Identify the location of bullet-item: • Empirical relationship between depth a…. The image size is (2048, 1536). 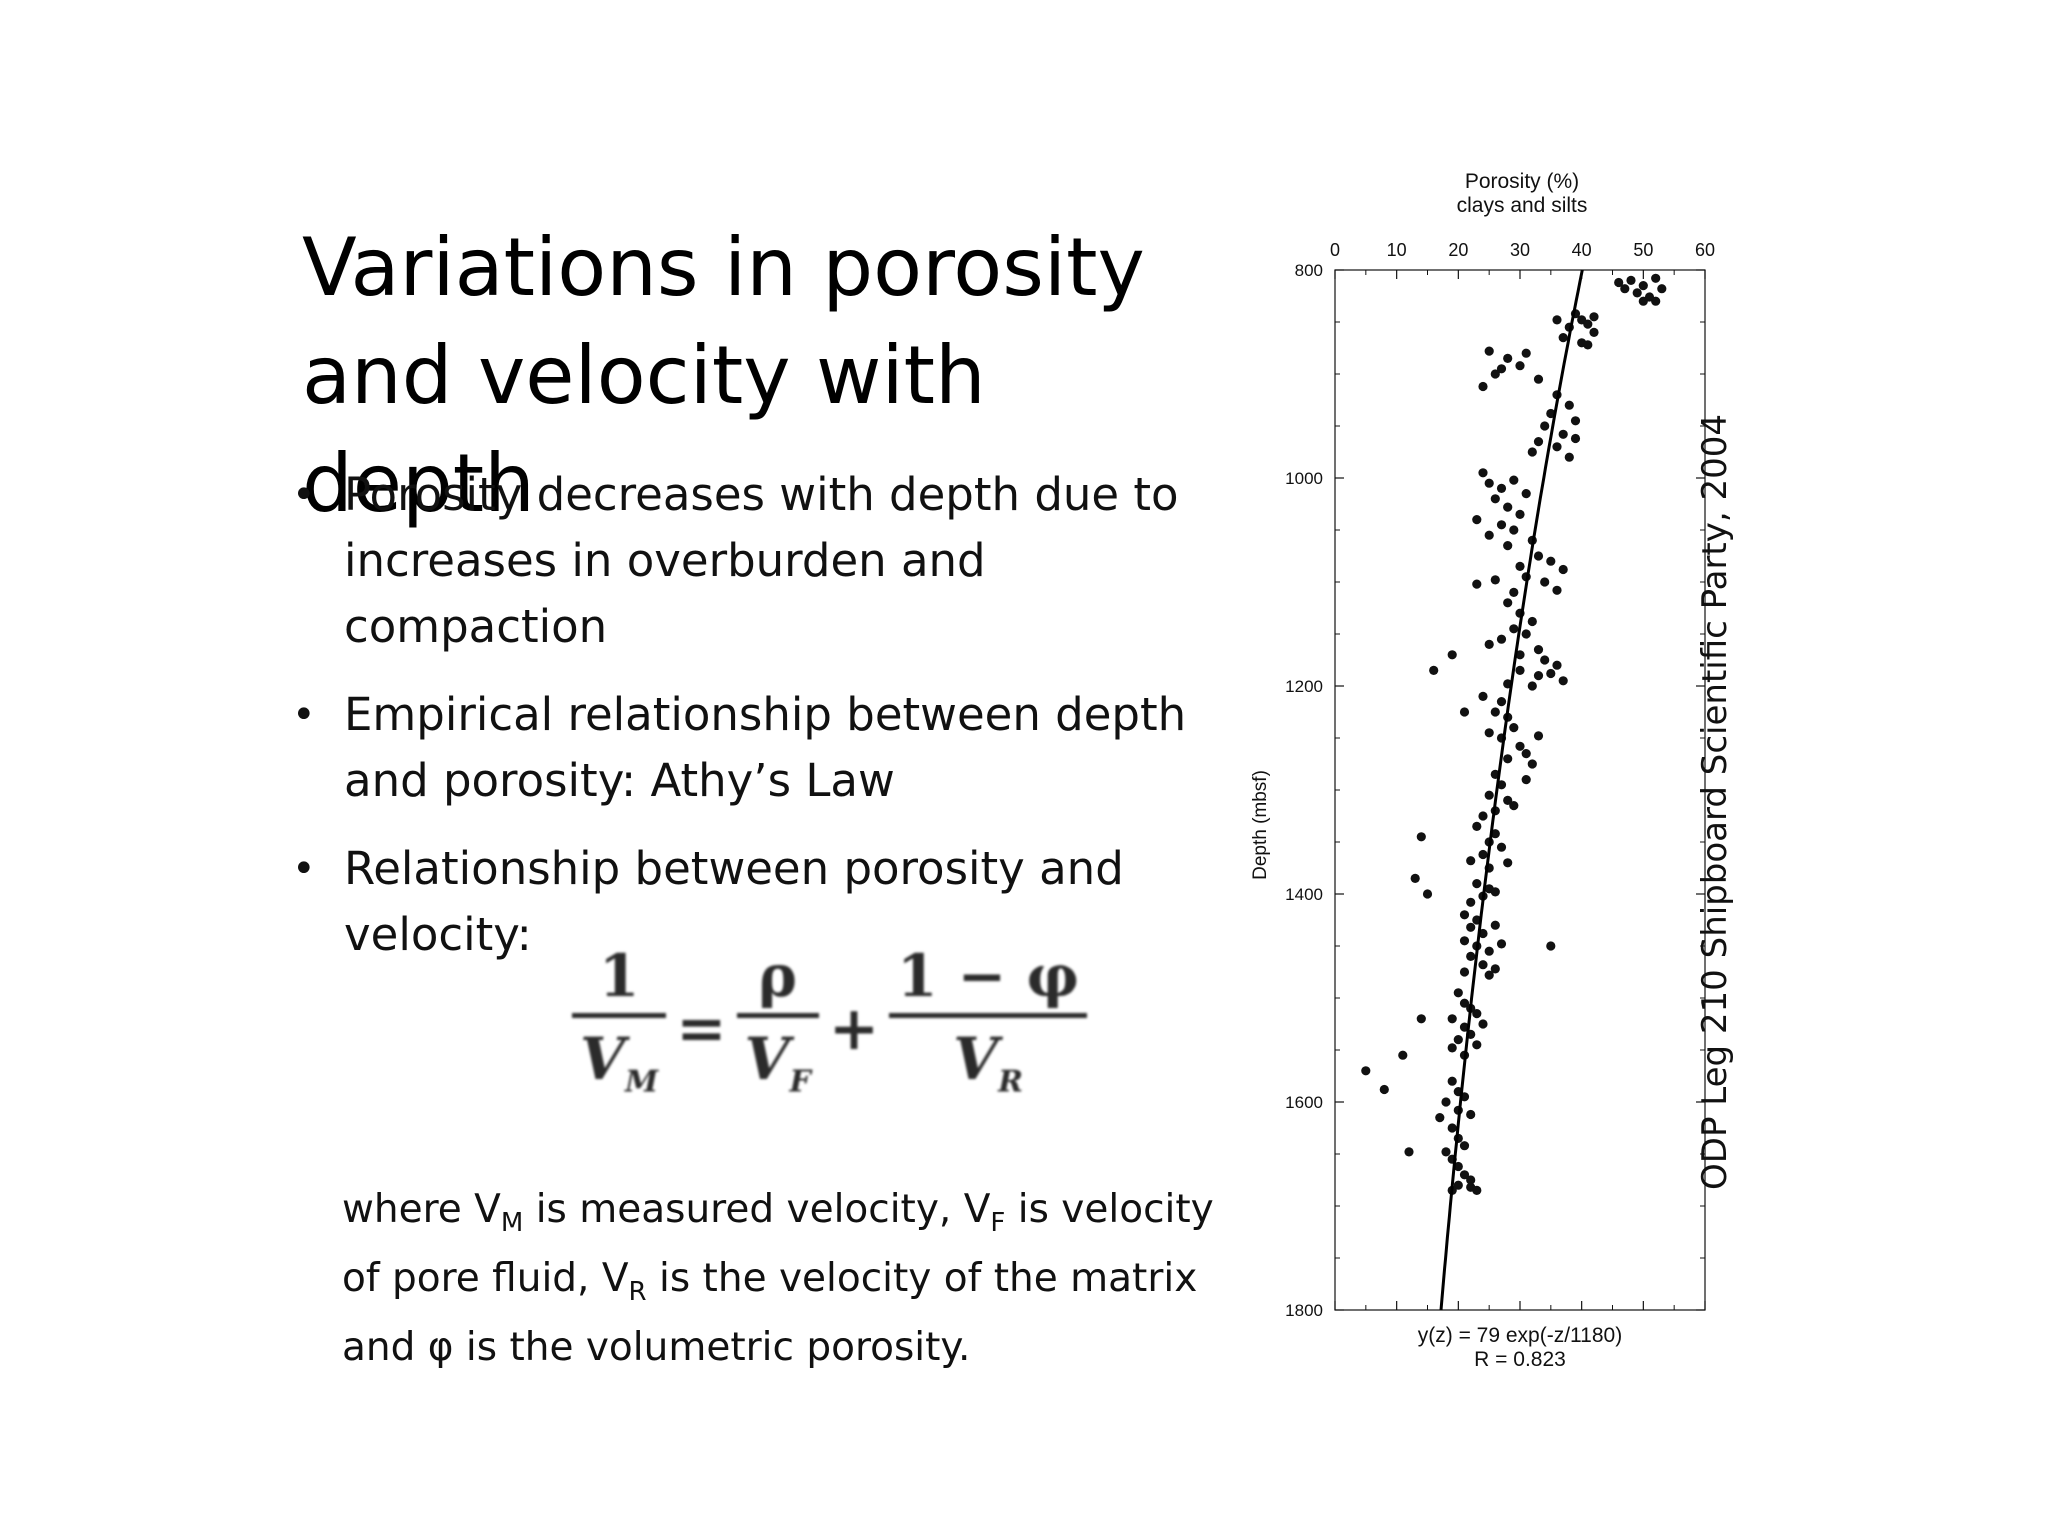
(750, 748).